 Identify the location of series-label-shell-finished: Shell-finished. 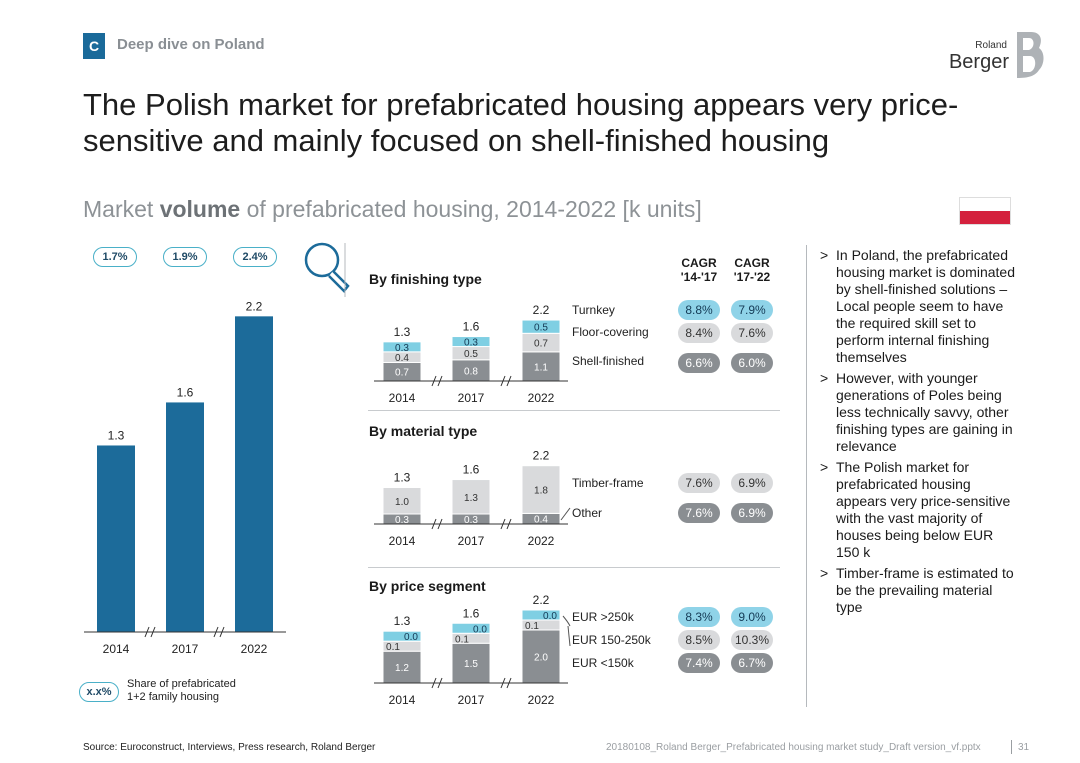
(608, 361).